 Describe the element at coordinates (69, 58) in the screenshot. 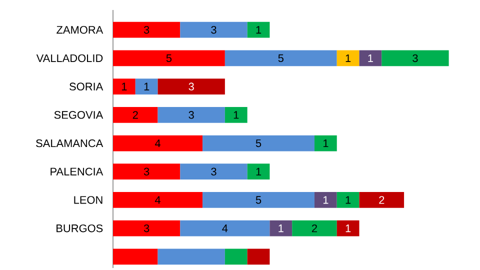

I see `y-tick-label: VALLADOLID` at that location.